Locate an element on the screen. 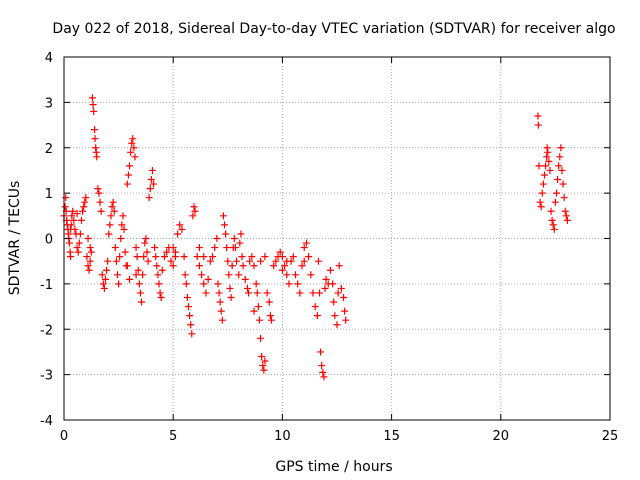 This screenshot has height=480, width=640. x-tick-label: 20 is located at coordinates (501, 436).